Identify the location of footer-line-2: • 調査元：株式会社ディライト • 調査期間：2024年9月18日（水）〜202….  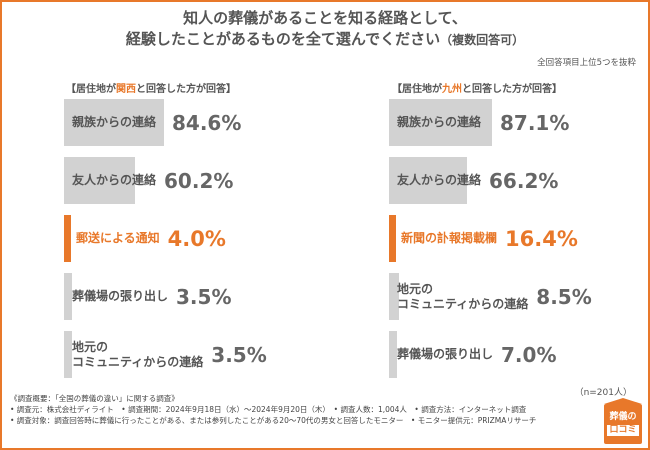
(268, 409).